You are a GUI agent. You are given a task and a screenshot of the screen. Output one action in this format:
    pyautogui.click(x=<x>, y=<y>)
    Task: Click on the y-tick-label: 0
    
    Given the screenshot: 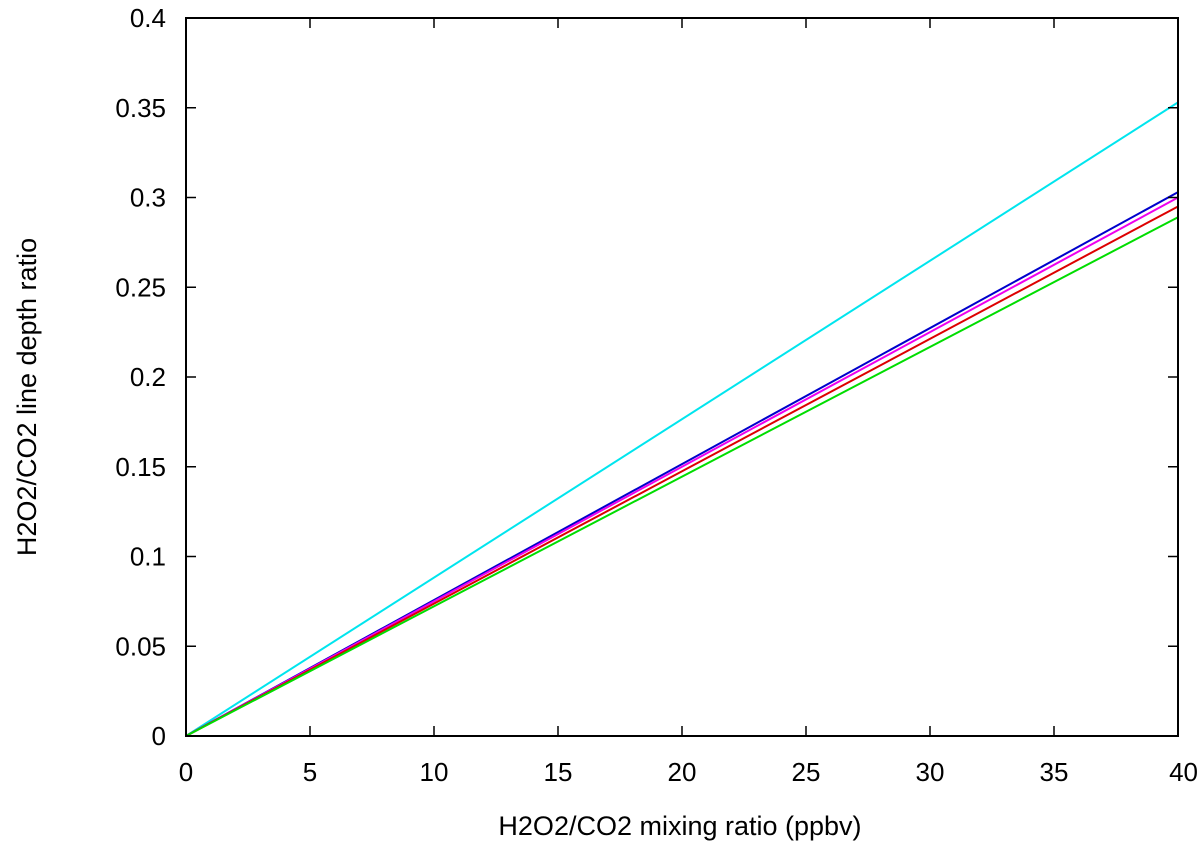 What is the action you would take?
    pyautogui.click(x=159, y=736)
    